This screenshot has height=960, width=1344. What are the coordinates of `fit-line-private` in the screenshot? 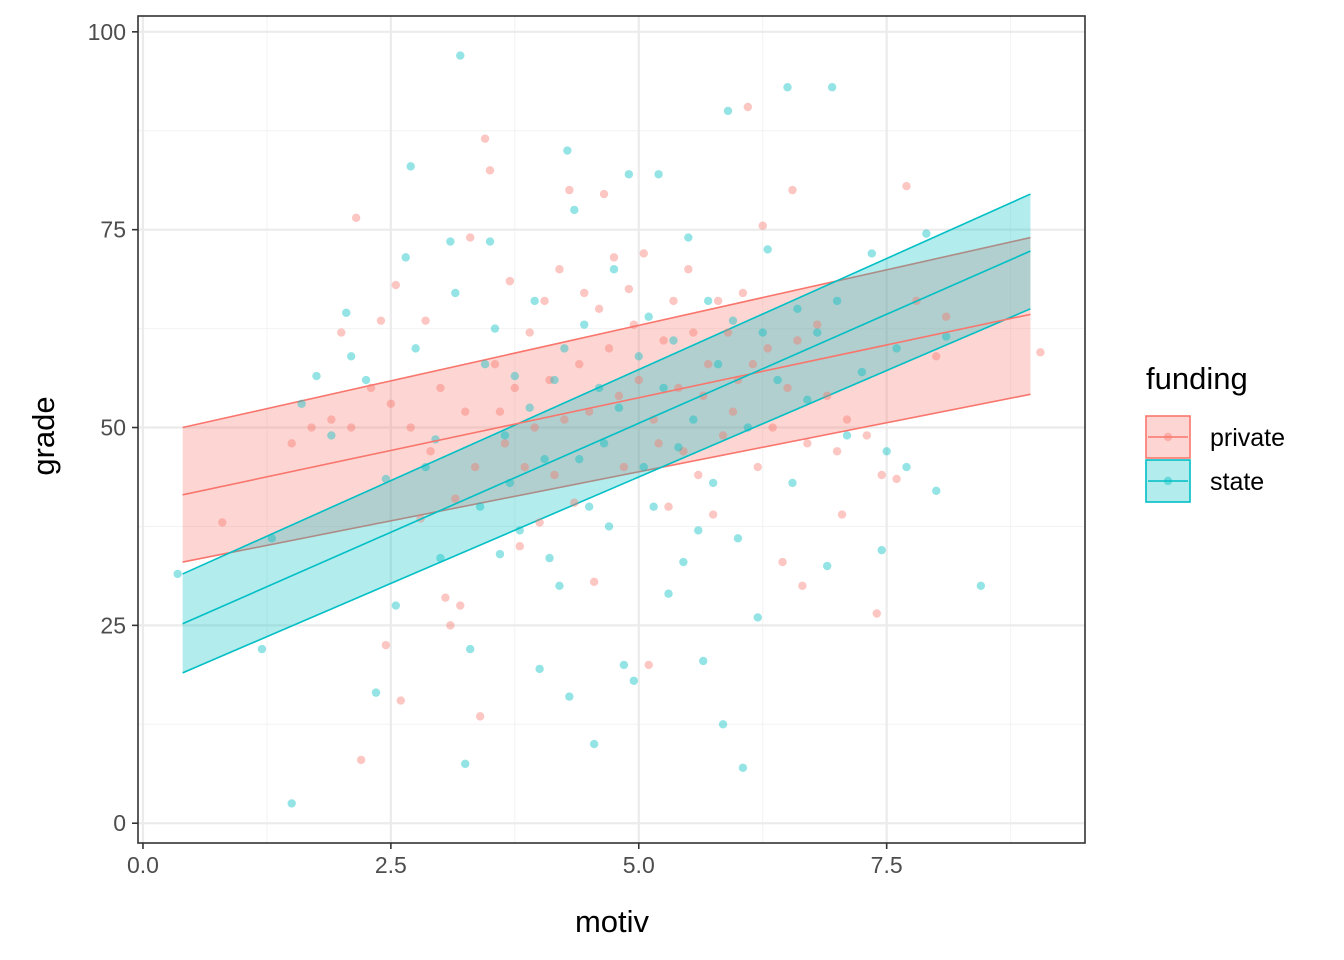 It's located at (606, 404).